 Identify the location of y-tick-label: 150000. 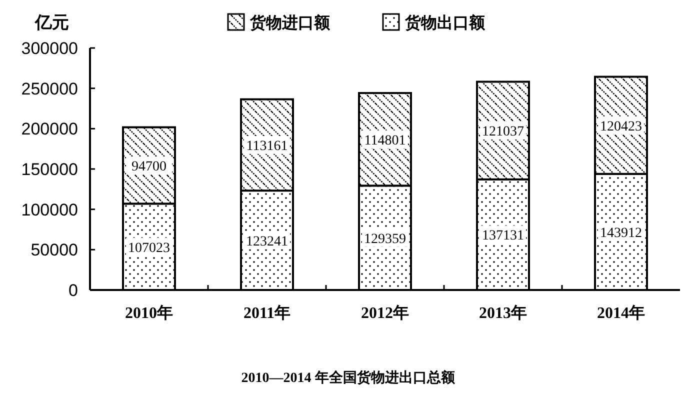
(49, 169).